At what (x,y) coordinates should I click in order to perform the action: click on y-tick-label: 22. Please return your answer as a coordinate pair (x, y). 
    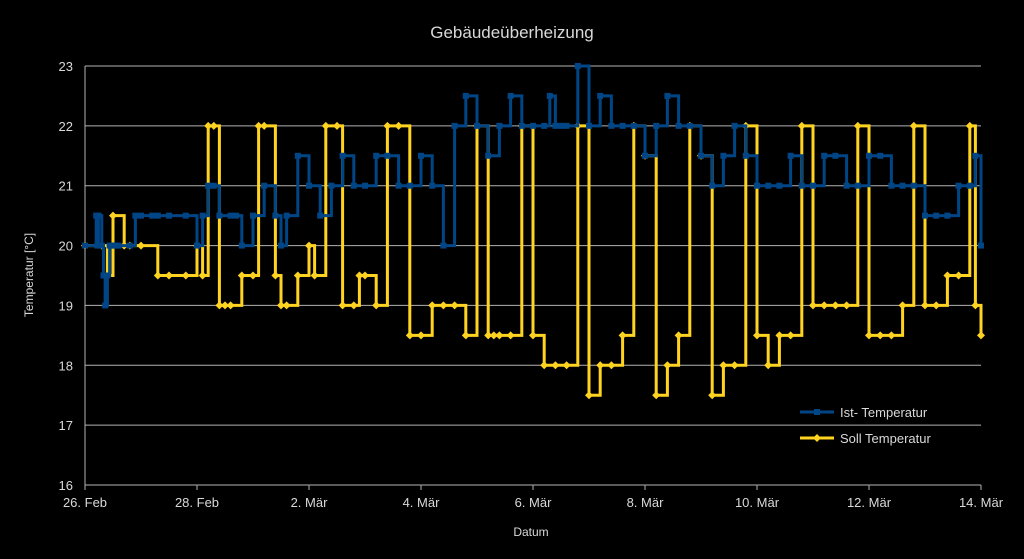
    Looking at the image, I should click on (66, 126).